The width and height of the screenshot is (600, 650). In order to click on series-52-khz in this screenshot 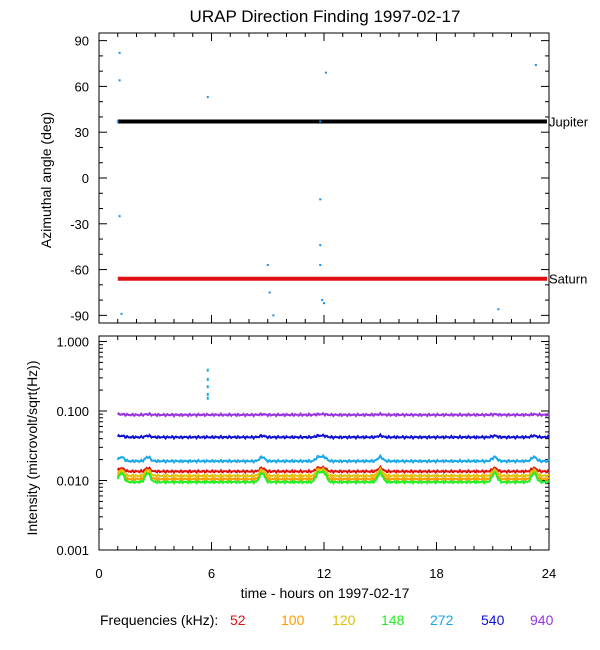, I will do `click(333, 469)`.